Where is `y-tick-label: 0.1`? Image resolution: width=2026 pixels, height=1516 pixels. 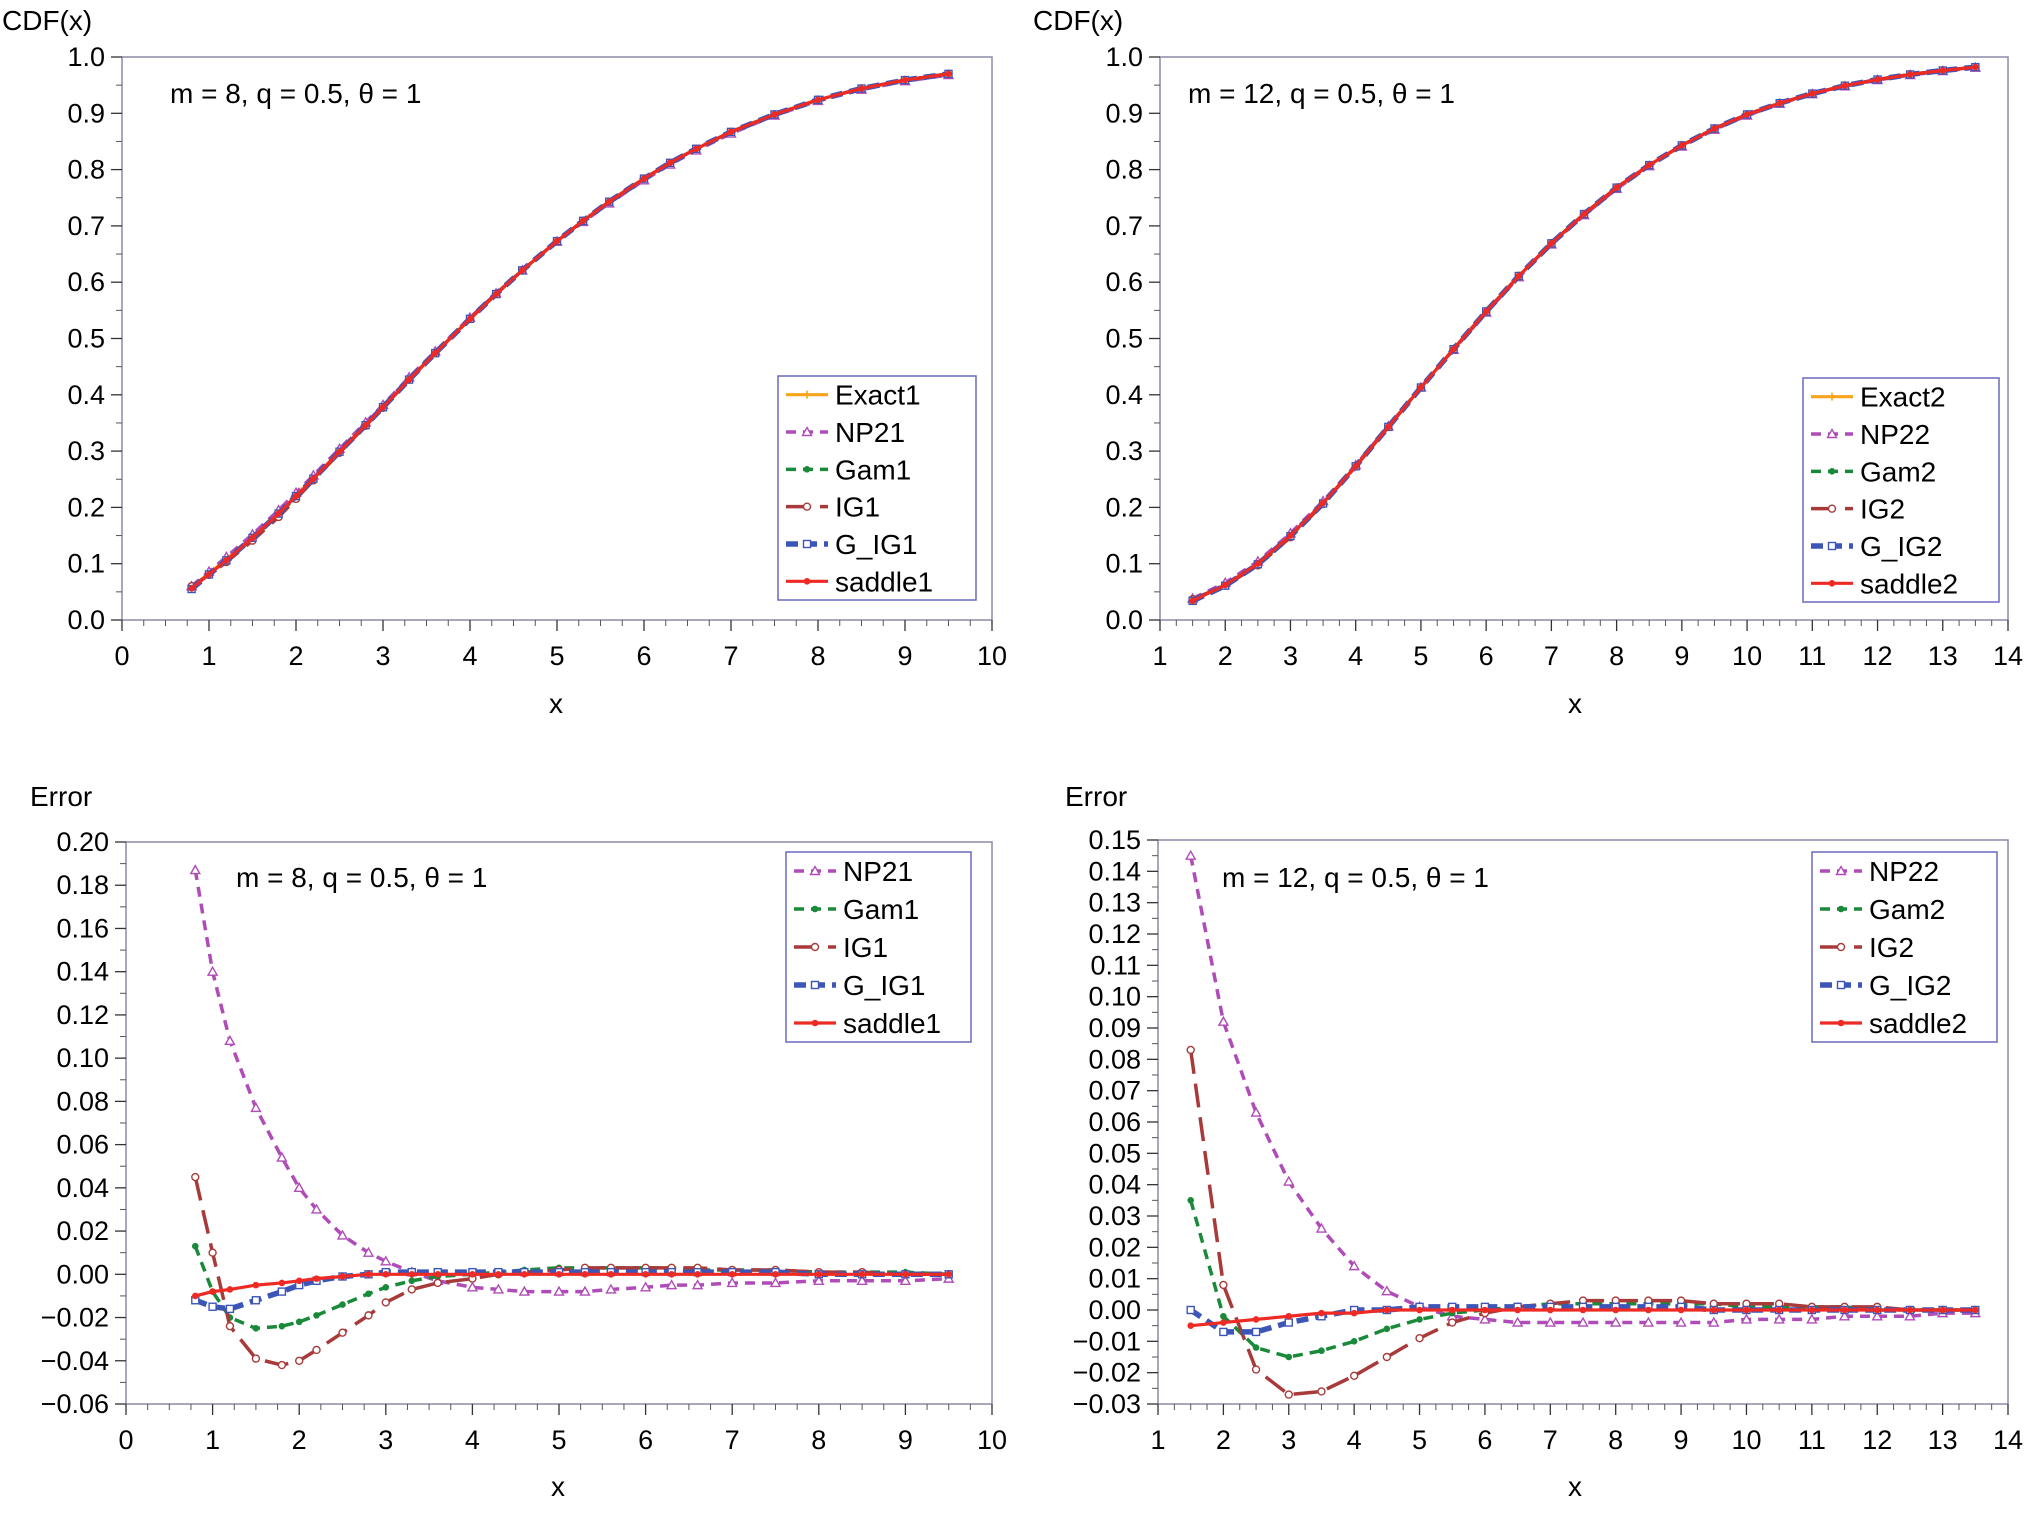 y-tick-label: 0.1 is located at coordinates (1124, 564).